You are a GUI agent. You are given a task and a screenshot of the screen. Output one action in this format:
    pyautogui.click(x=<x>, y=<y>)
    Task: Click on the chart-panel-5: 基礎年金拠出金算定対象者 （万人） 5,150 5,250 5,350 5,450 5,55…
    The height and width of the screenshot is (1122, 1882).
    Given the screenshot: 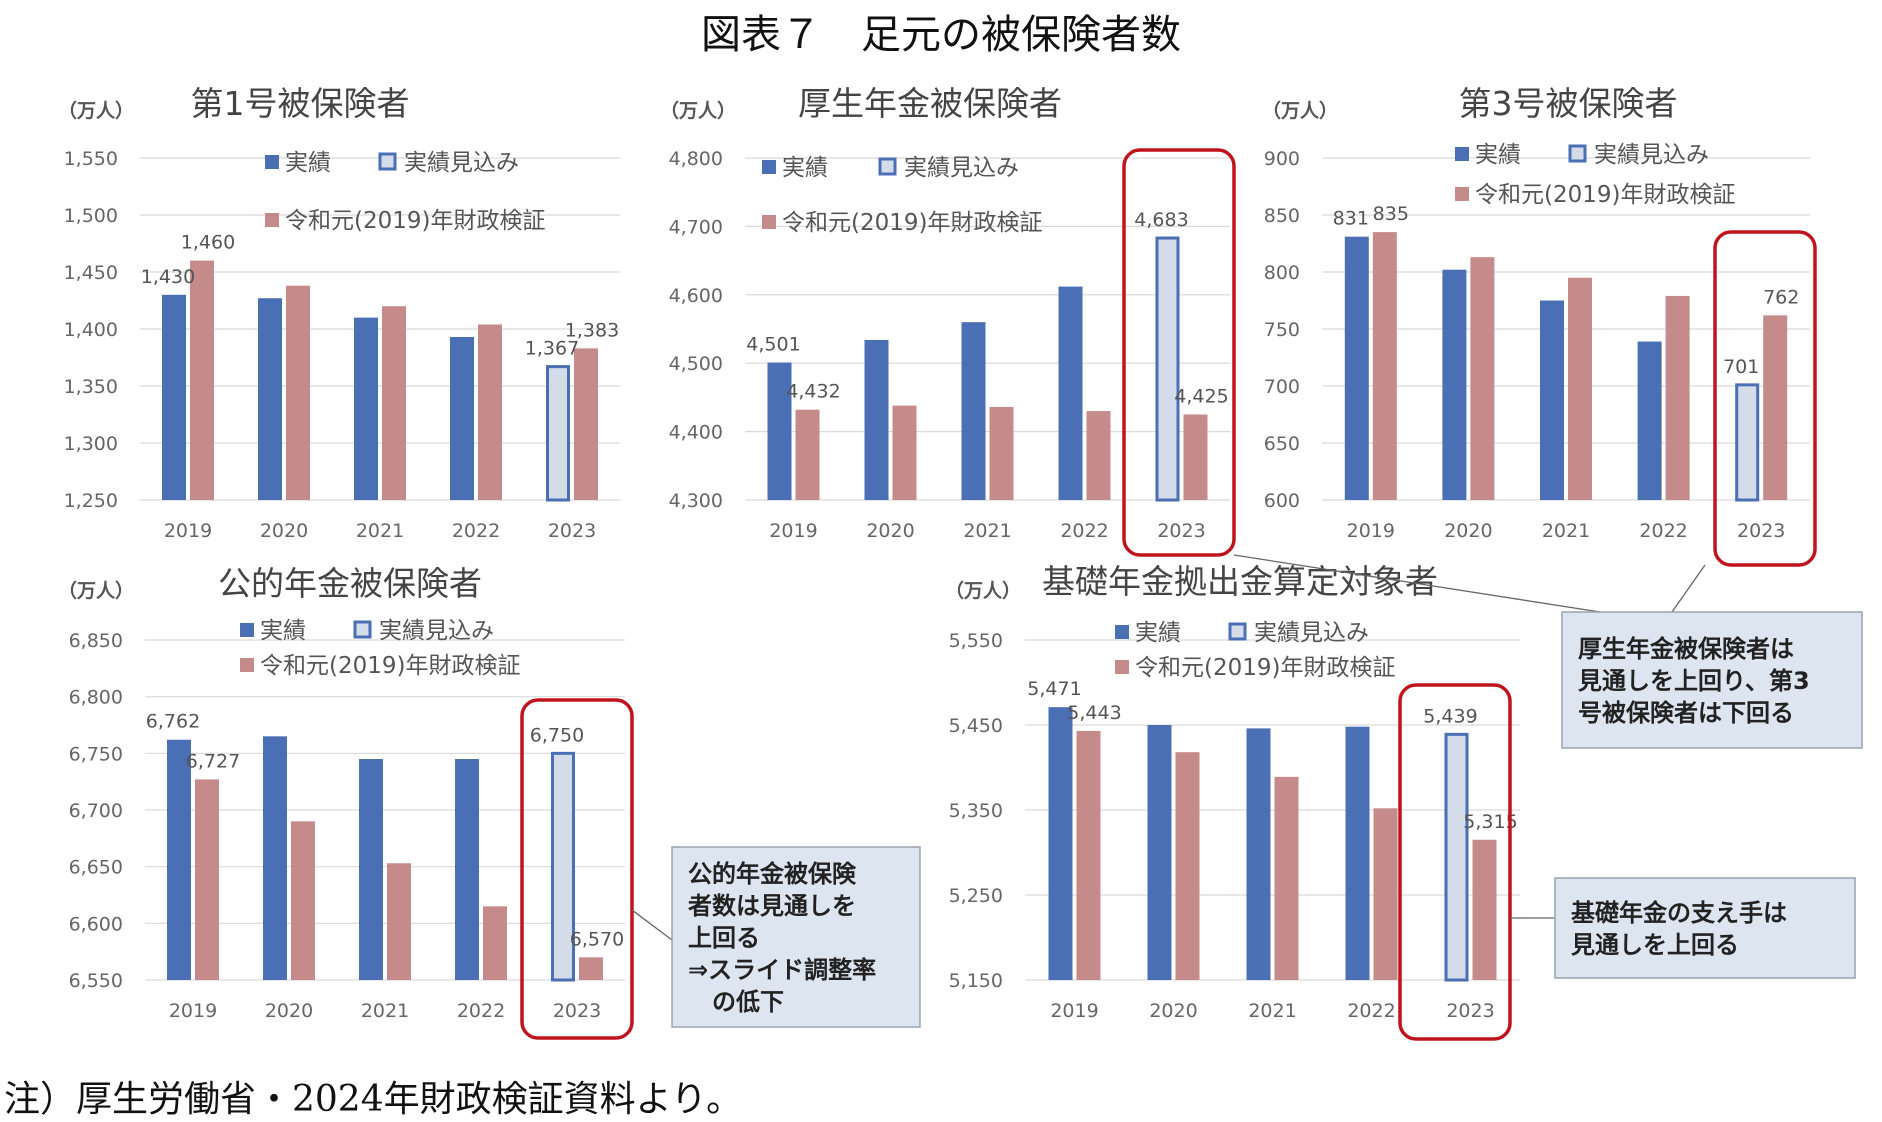 What is the action you would take?
    pyautogui.click(x=1232, y=801)
    